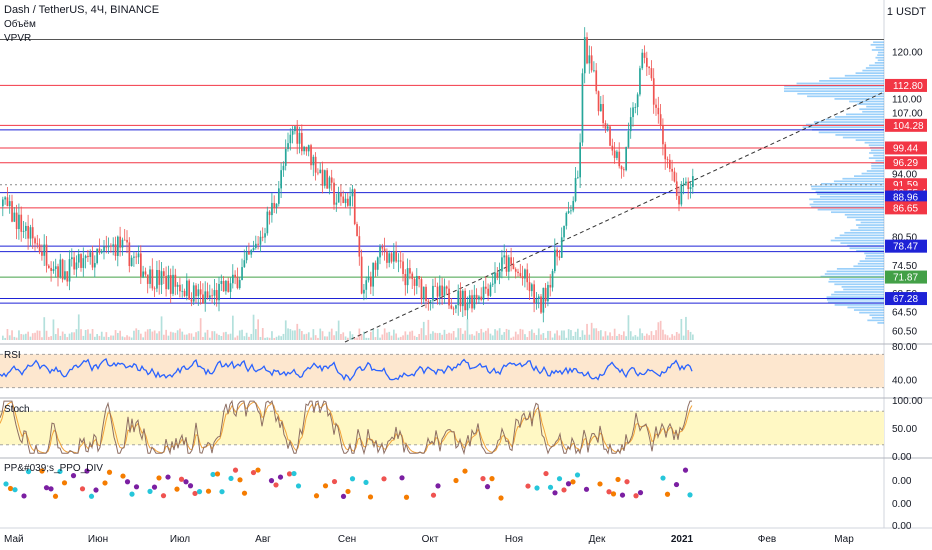  Describe the element at coordinates (53, 468) in the screenshot. I see `ppo-label: PP&#039;s_PPO_DIV` at that location.